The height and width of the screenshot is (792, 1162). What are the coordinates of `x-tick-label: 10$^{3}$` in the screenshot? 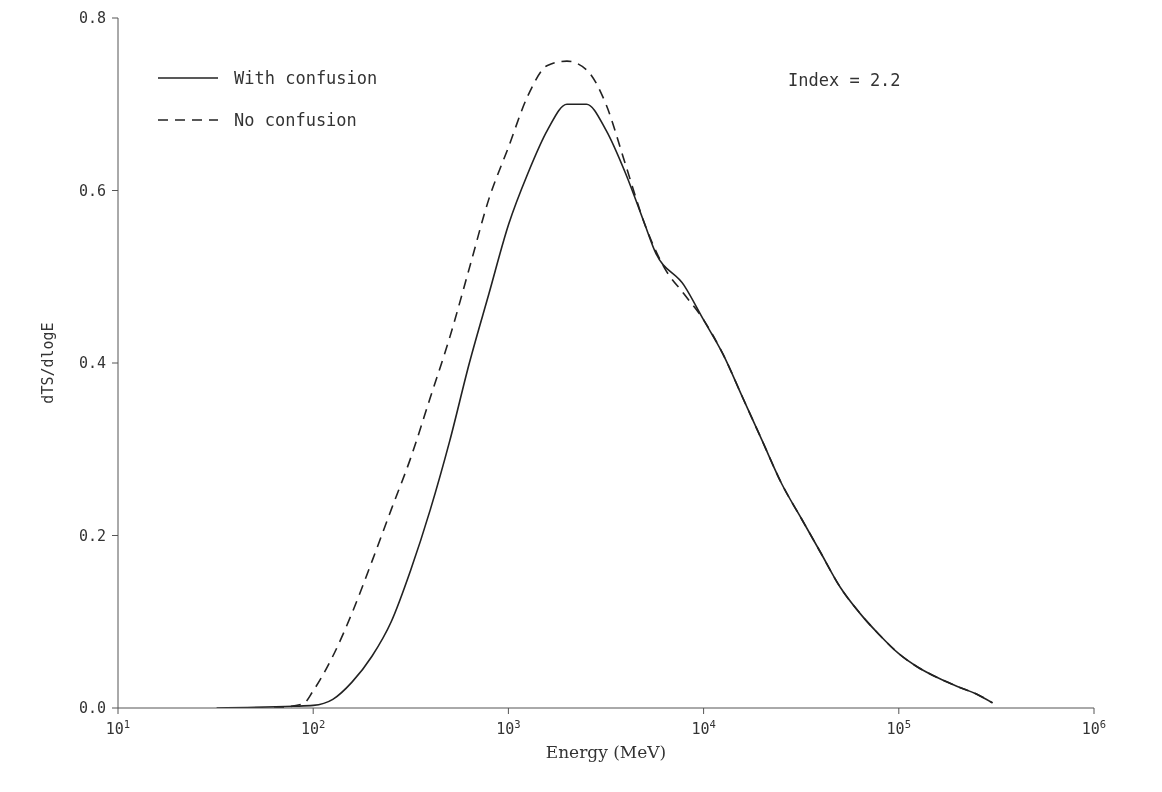 It's located at (508, 728).